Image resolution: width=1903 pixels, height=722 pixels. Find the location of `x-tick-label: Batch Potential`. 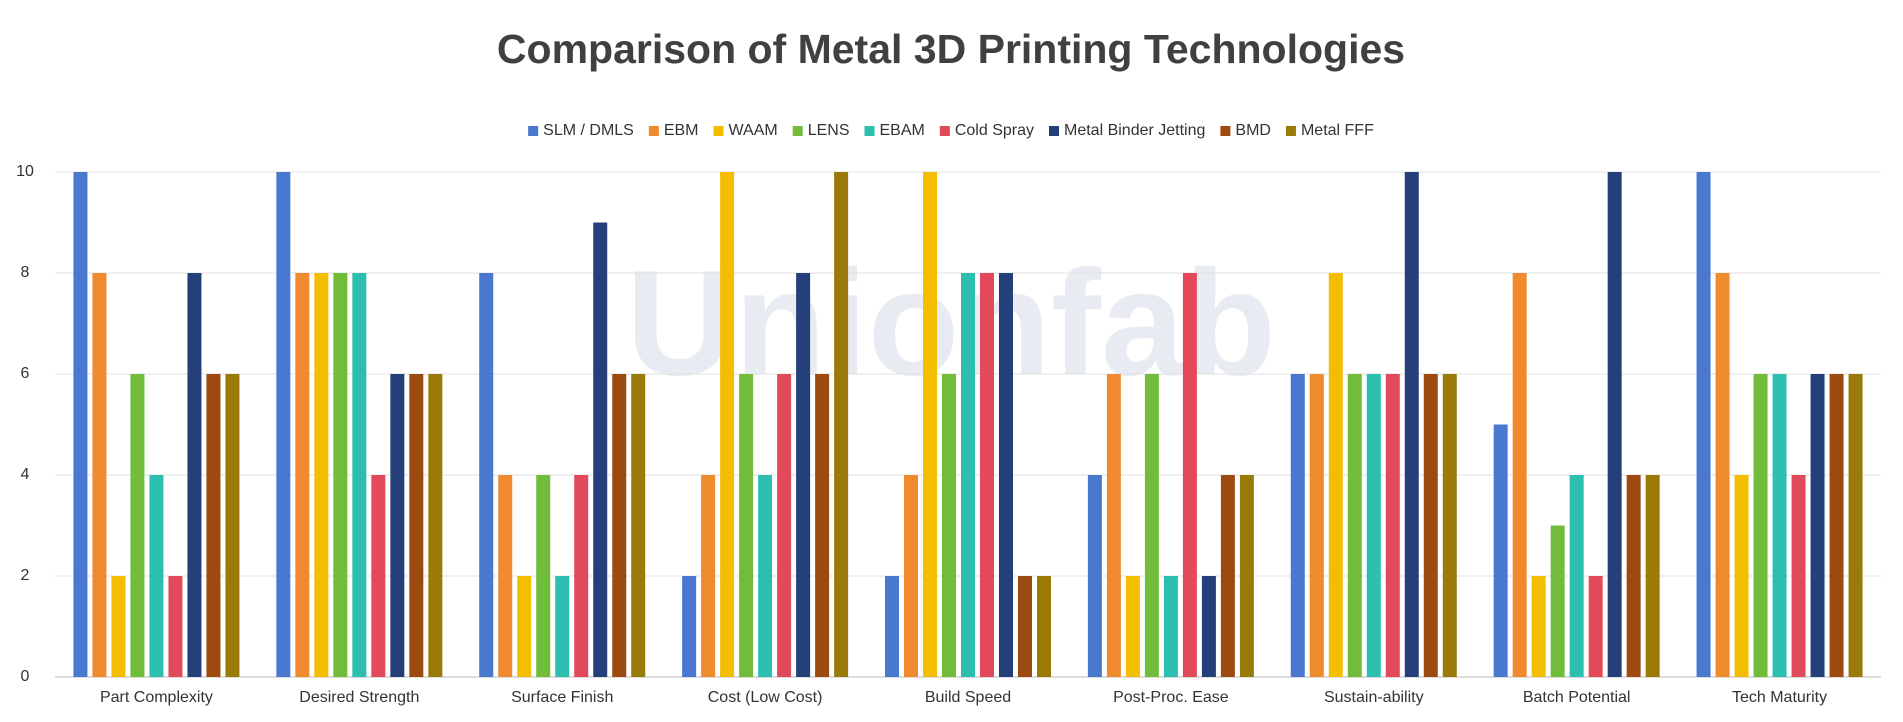

x-tick-label: Batch Potential is located at coordinates (1577, 697).